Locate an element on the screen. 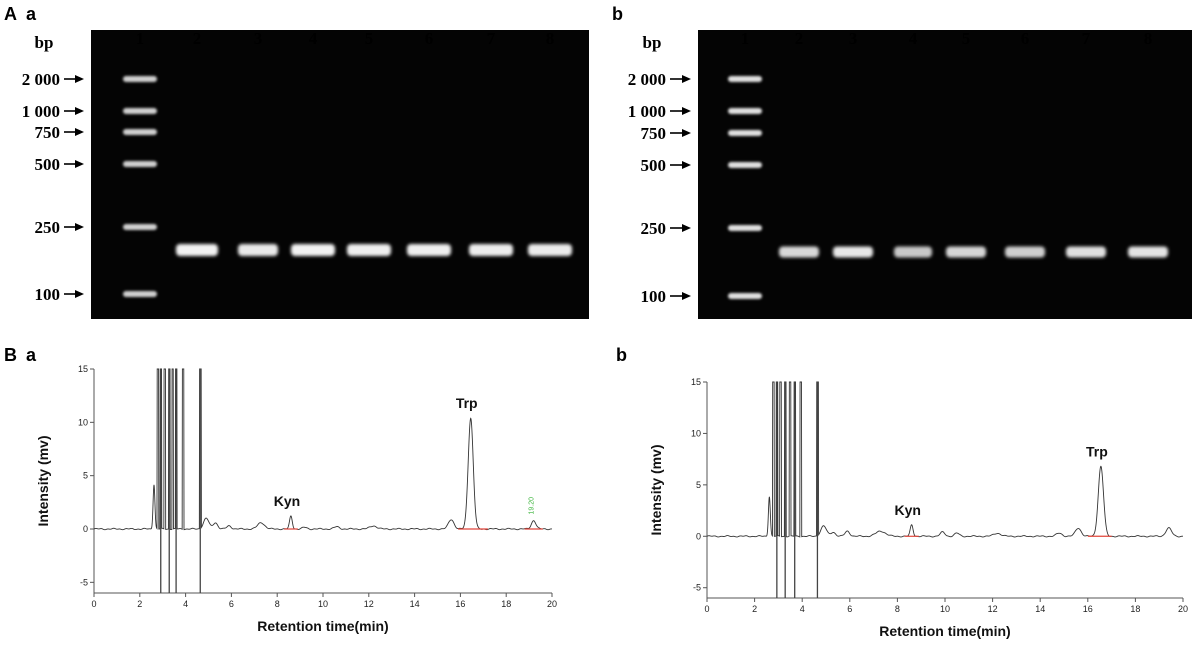 The height and width of the screenshot is (651, 1192). peak-time-label: 19.20 is located at coordinates (532, 506).